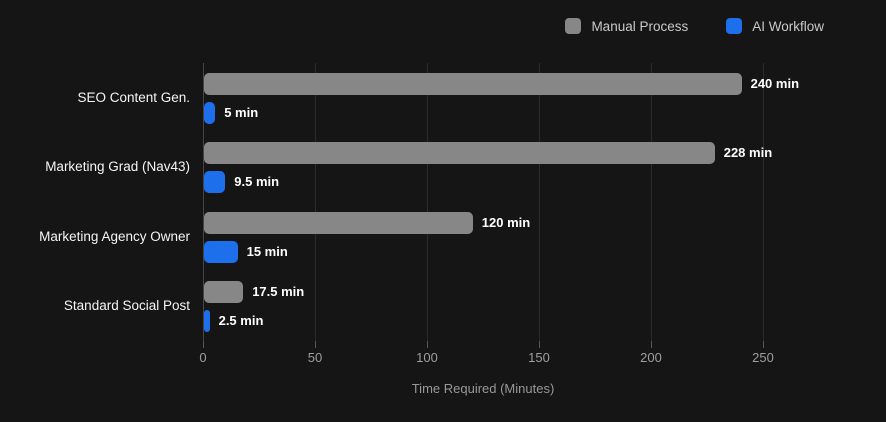 The image size is (886, 422). I want to click on x-tick-label: 250, so click(763, 357).